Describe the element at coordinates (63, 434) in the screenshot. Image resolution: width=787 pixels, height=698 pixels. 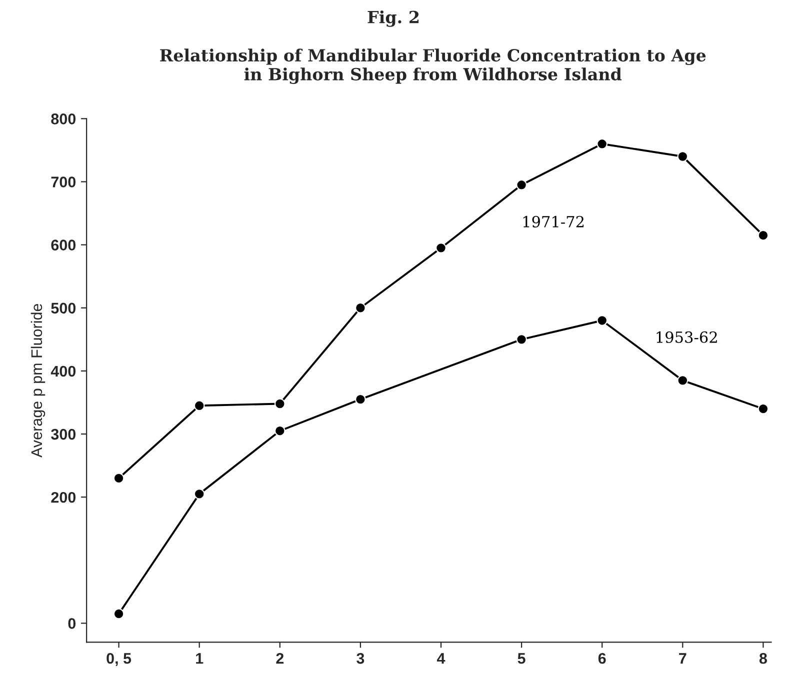
I see `y-tick-label: 300` at that location.